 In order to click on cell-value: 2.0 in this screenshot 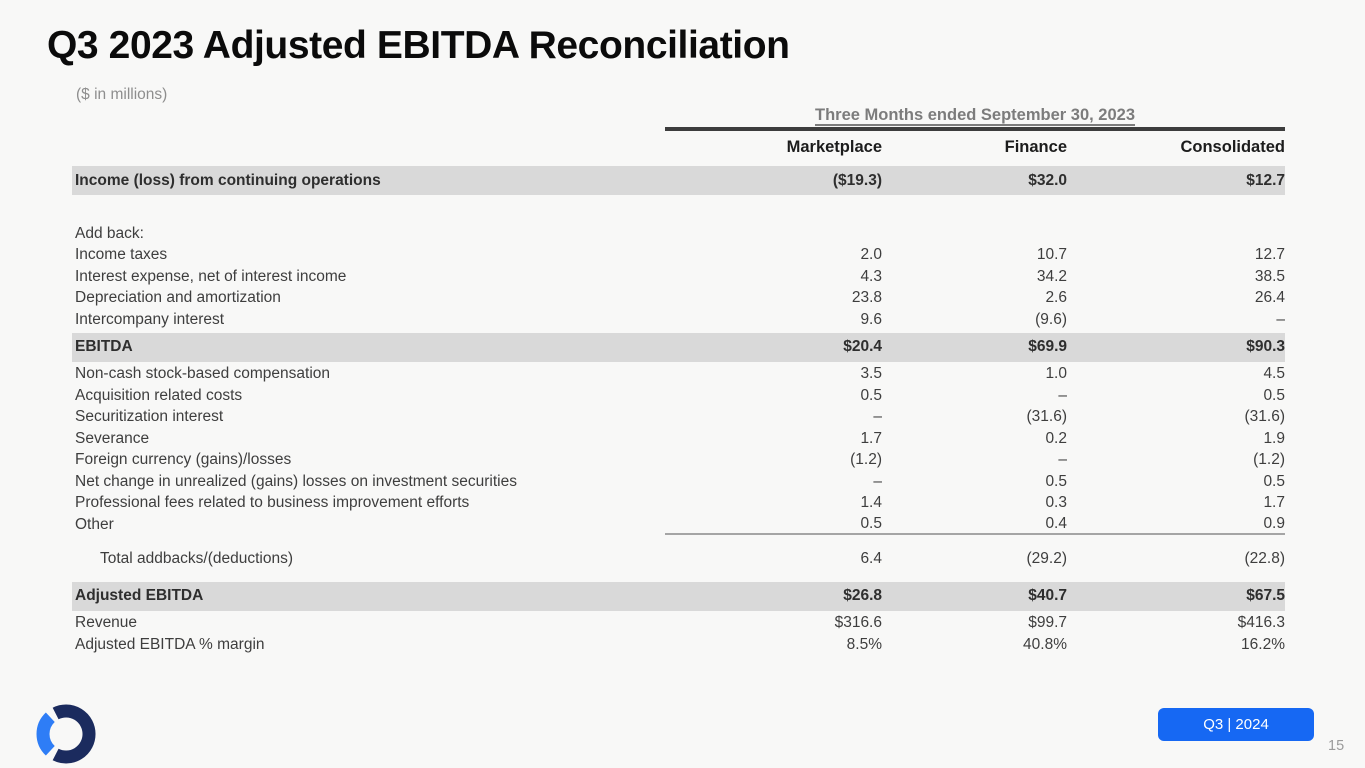, I will do `click(871, 255)`.